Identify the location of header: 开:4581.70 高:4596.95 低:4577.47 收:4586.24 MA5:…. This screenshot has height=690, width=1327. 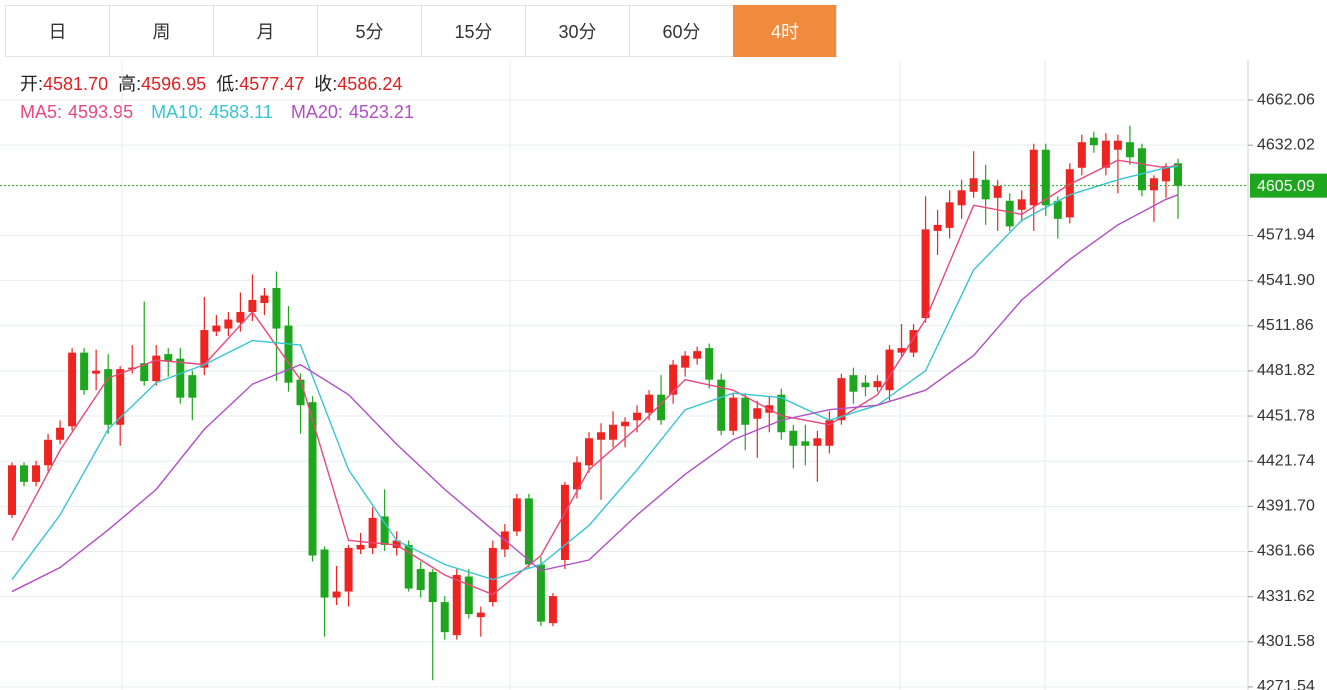
(226, 98).